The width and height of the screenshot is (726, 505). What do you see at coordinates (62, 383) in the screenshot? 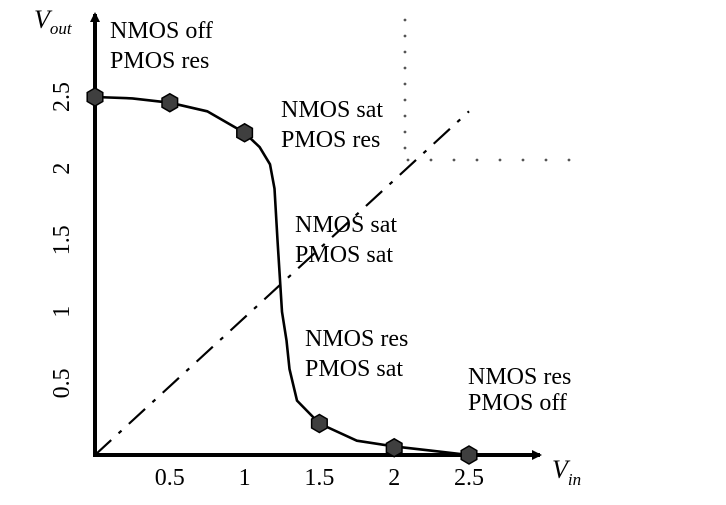
I see `y-tick-label: 0.5` at bounding box center [62, 383].